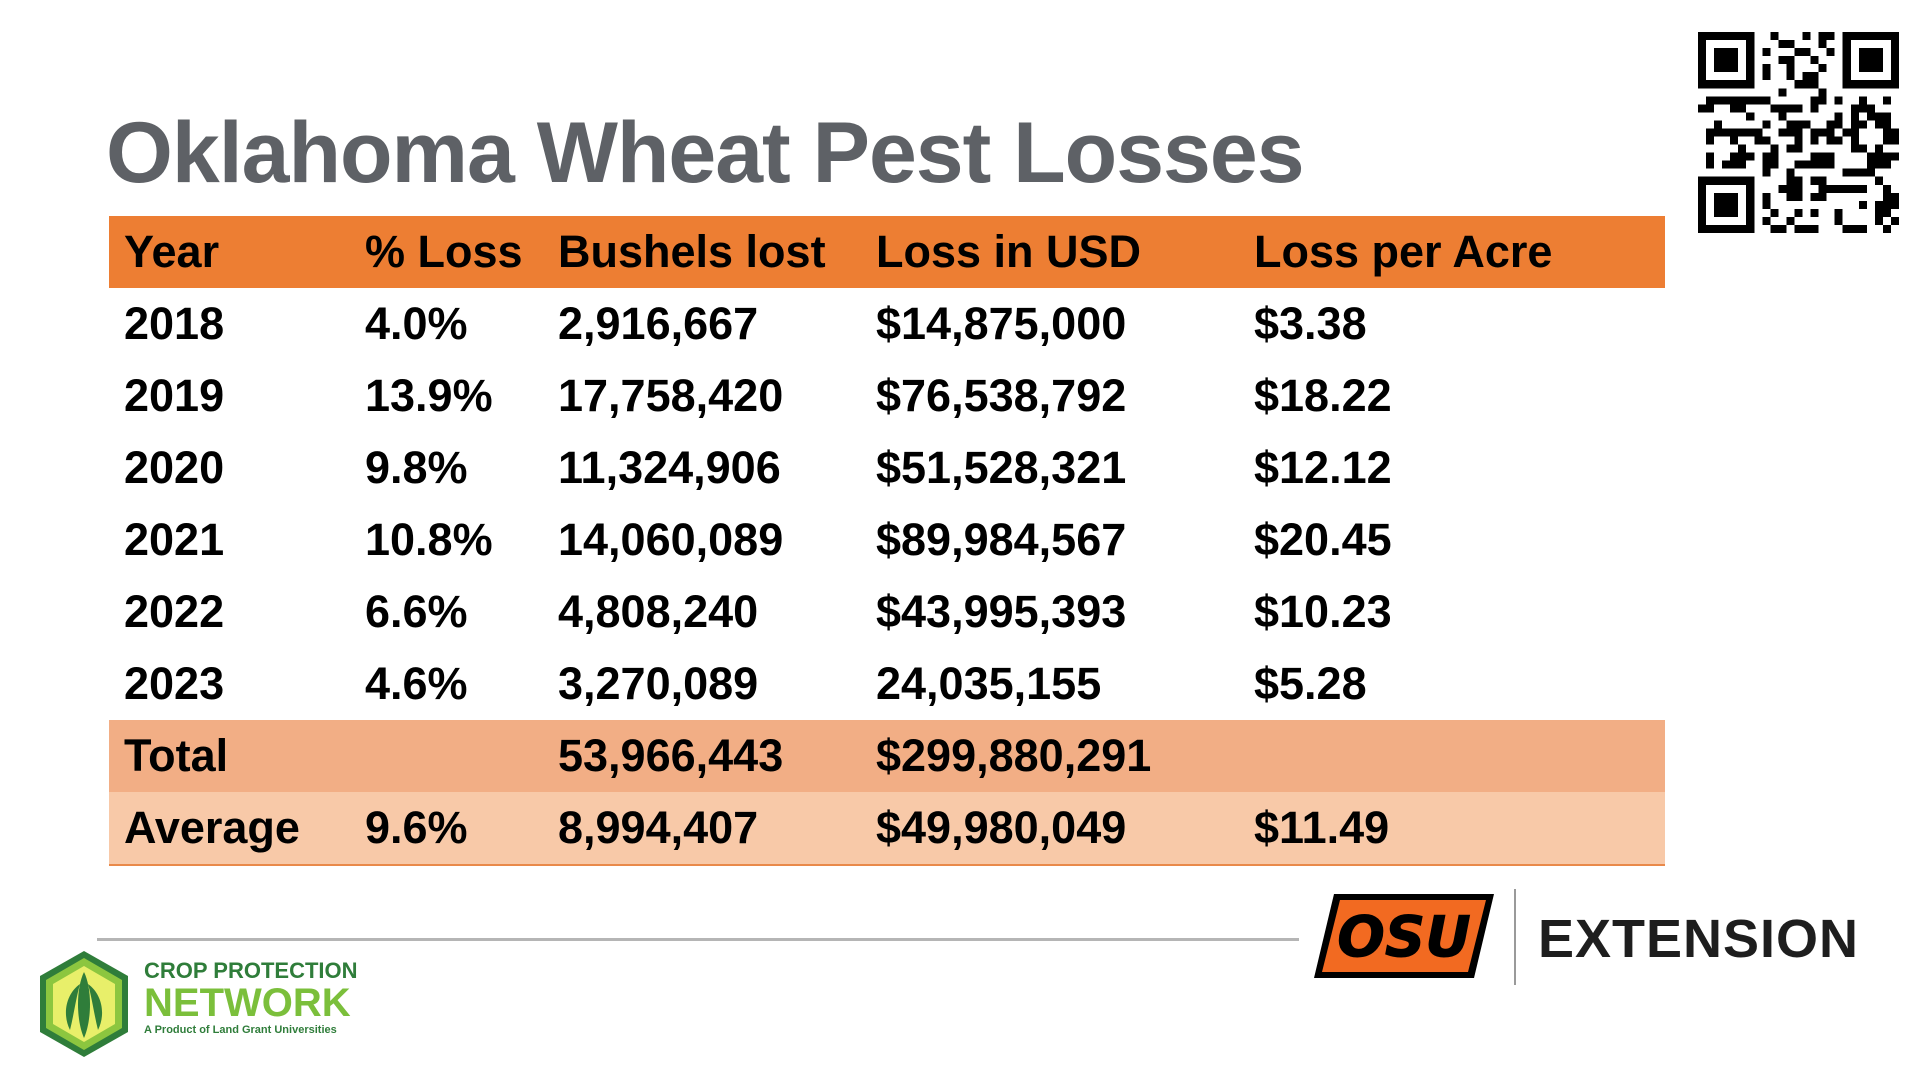 The height and width of the screenshot is (1080, 1920). What do you see at coordinates (1323, 467) in the screenshot?
I see `cell-loss-per-acre: $12.12` at bounding box center [1323, 467].